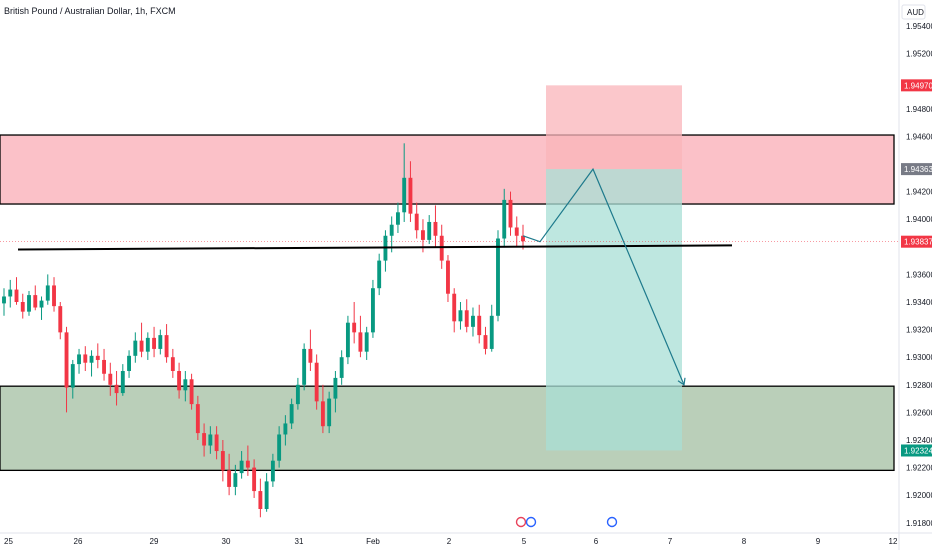 The width and height of the screenshot is (932, 555). I want to click on price-badge-label: 1.93837, so click(918, 242).